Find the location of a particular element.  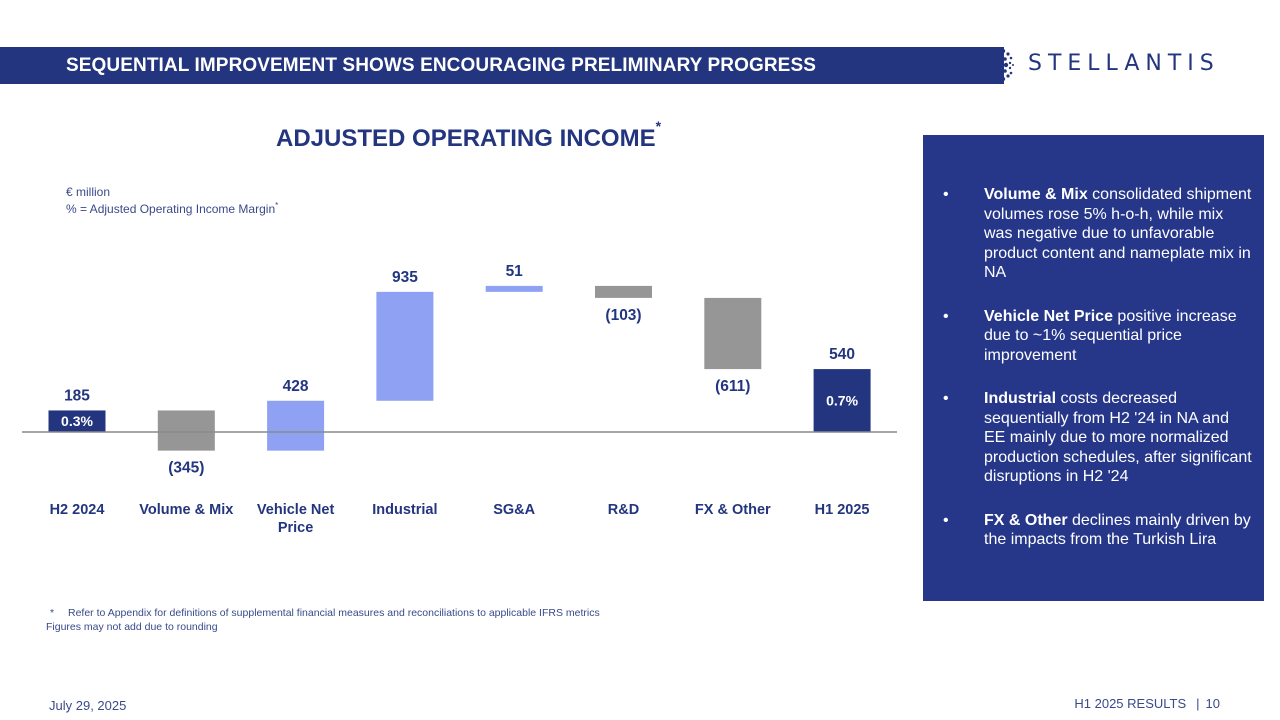

margin-label: 0.3% is located at coordinates (77, 421).